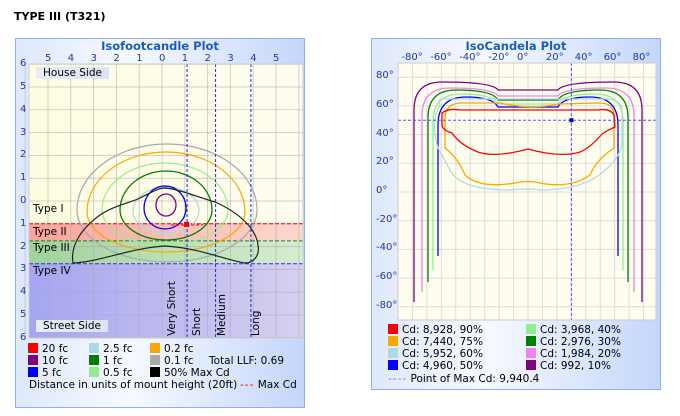 The image size is (680, 416). What do you see at coordinates (23, 246) in the screenshot?
I see `y-tick-label: 2` at bounding box center [23, 246].